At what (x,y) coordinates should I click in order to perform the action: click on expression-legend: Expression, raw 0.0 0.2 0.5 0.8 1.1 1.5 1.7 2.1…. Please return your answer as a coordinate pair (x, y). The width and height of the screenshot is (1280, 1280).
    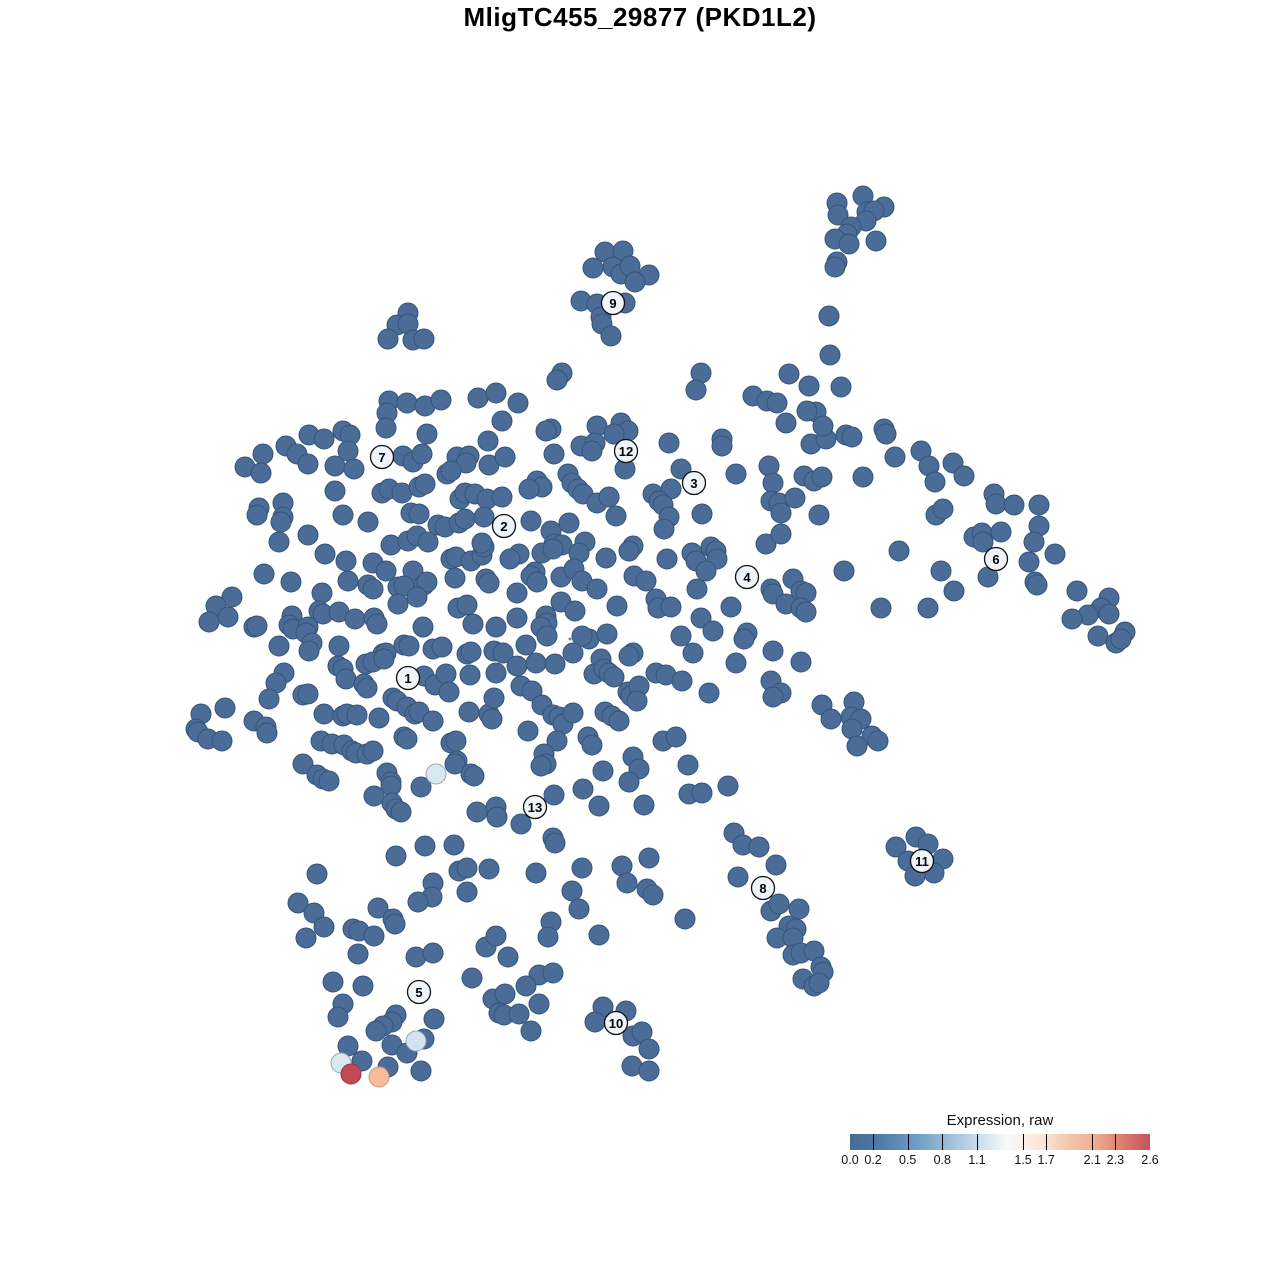
    Looking at the image, I should click on (999, 1140).